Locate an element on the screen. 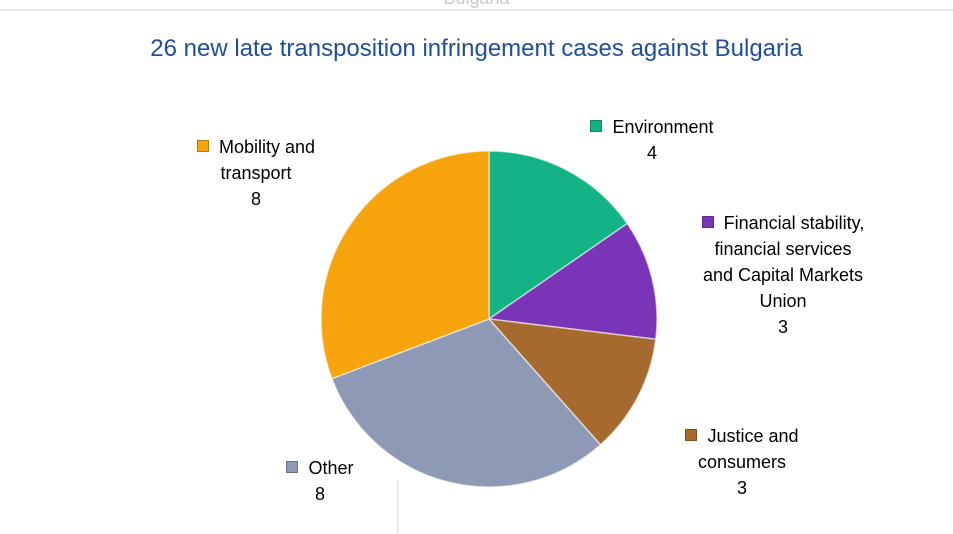 The height and width of the screenshot is (534, 953). category-label: Other is located at coordinates (331, 468).